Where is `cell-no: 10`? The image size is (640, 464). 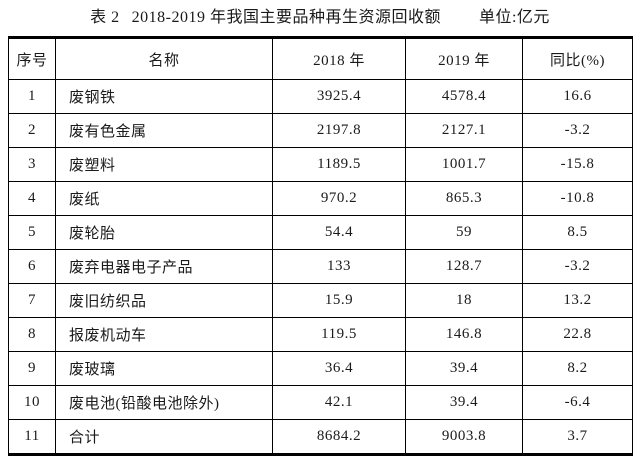 cell-no: 10 is located at coordinates (32, 402).